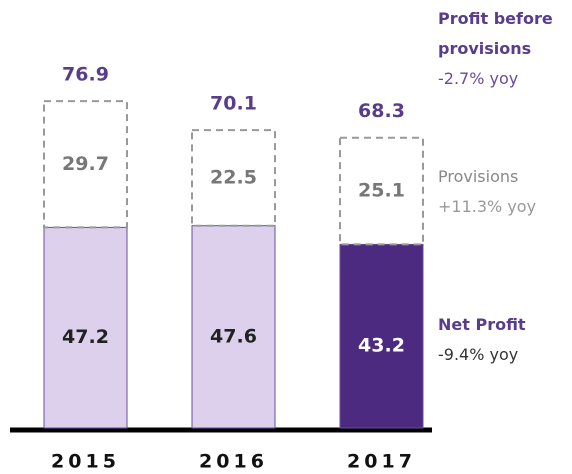 Image resolution: width=572 pixels, height=474 pixels. I want to click on total-yoy: -2.7% yoy, so click(478, 78).